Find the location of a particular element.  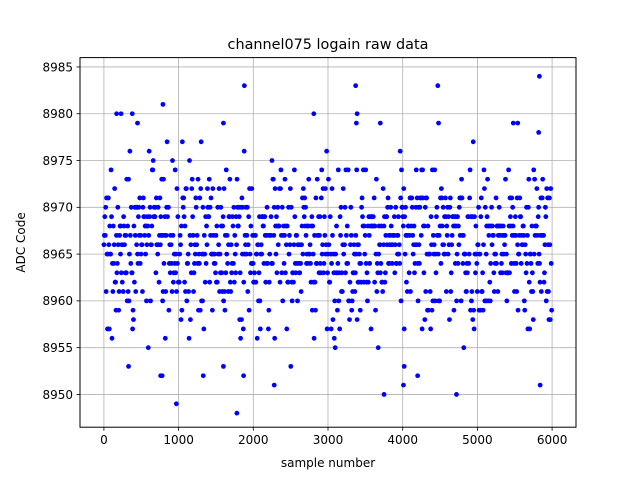

y-tick-label: 8960 is located at coordinates (57, 301).